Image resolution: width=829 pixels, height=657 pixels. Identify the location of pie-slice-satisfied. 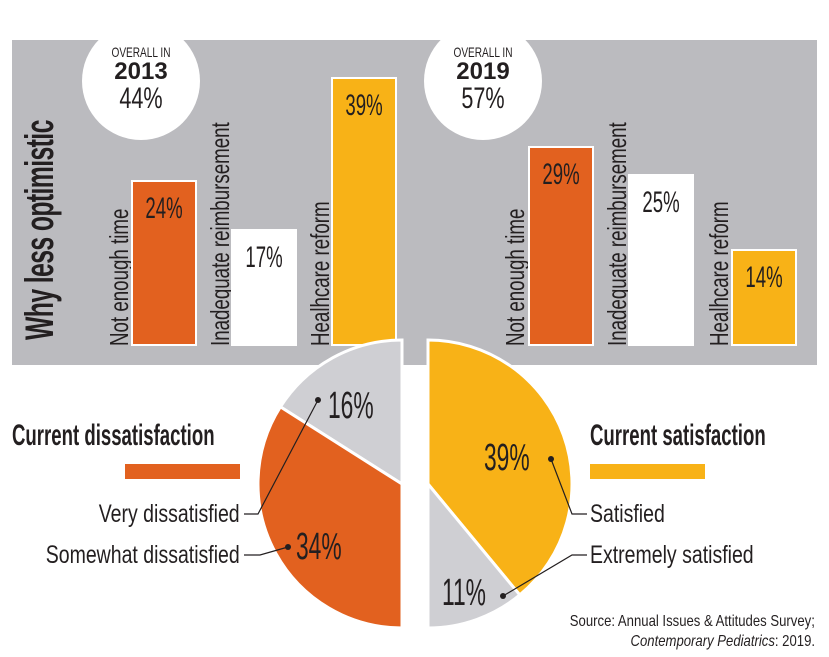
(500, 468).